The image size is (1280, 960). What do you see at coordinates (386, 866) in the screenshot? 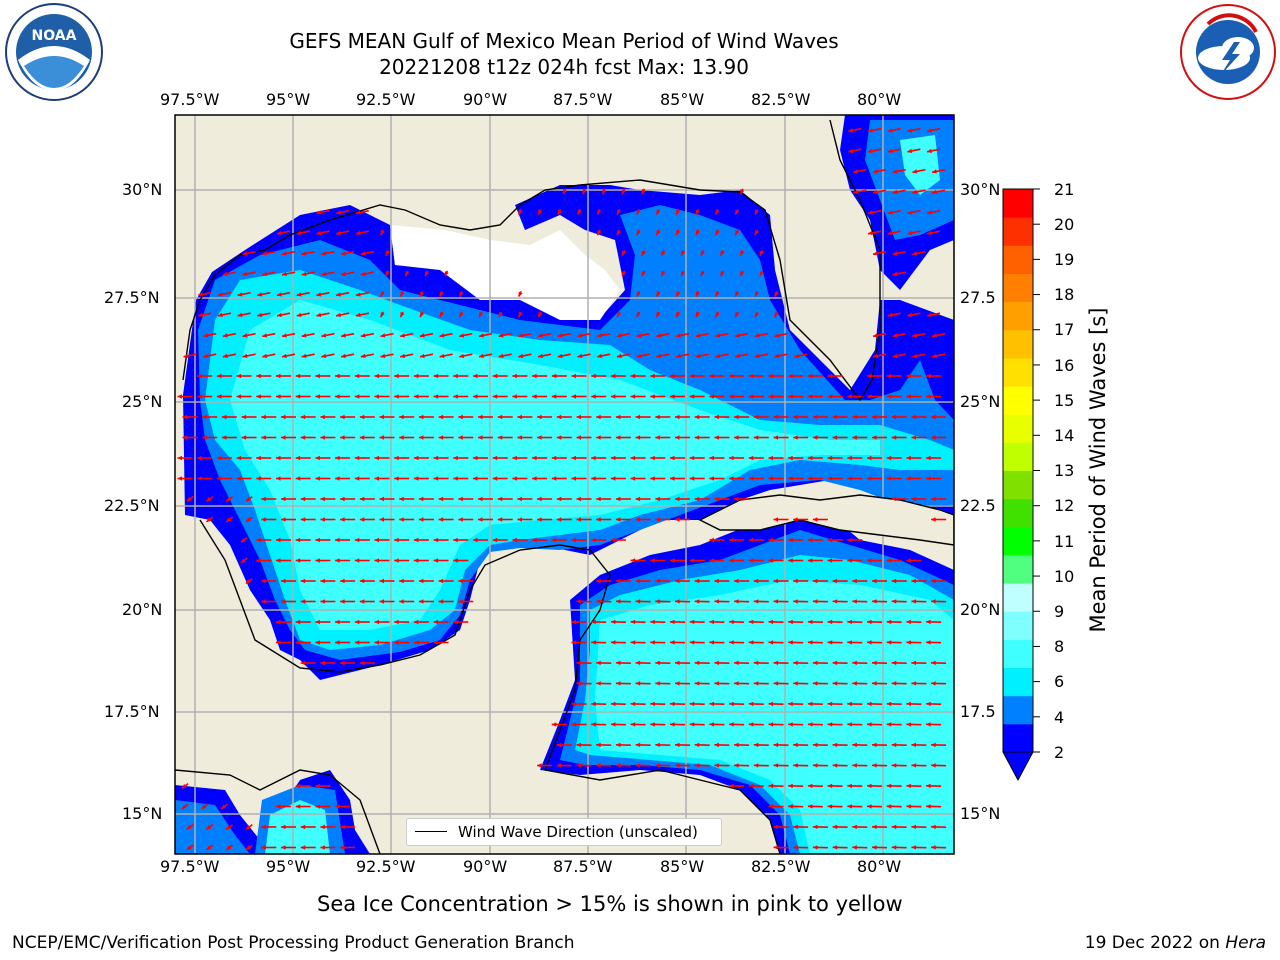
I see `lon-tick-bottom-3: 92.5°W` at bounding box center [386, 866].